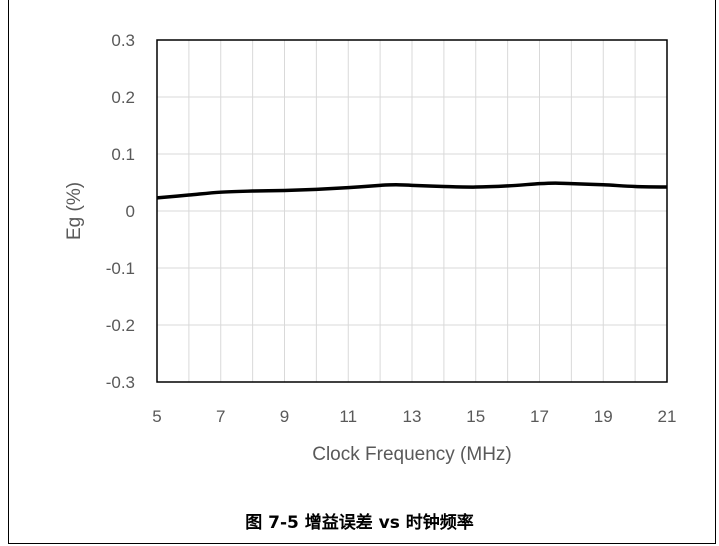 The image size is (719, 546). Describe the element at coordinates (412, 454) in the screenshot. I see `x-axis-title: Clock Frequency (MHz)` at that location.